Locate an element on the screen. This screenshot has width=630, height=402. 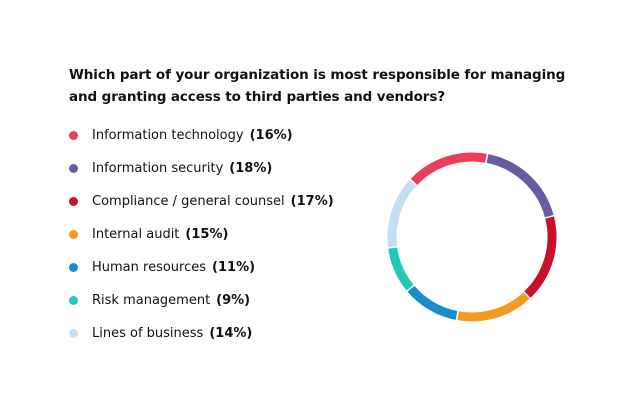
legend-value: (18%) is located at coordinates (251, 168).